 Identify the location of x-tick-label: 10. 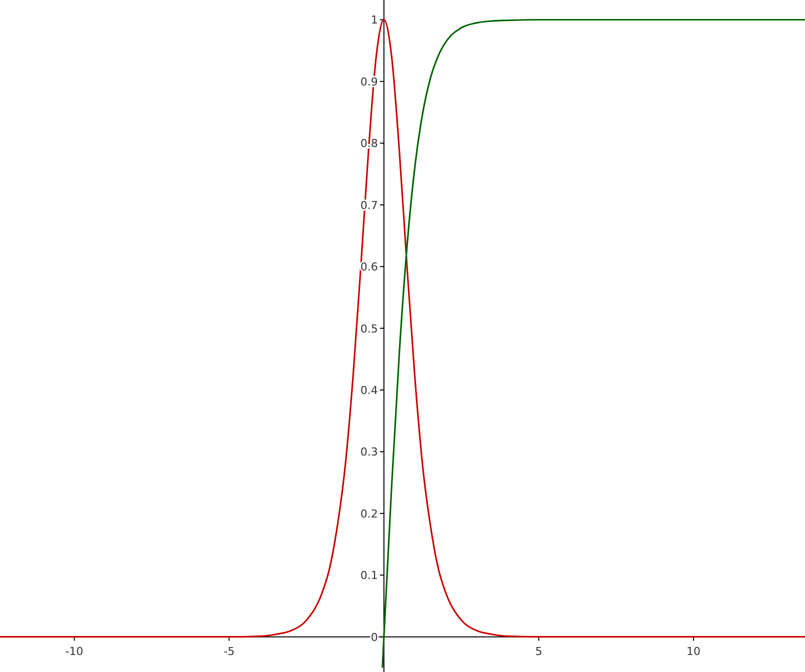
(693, 651).